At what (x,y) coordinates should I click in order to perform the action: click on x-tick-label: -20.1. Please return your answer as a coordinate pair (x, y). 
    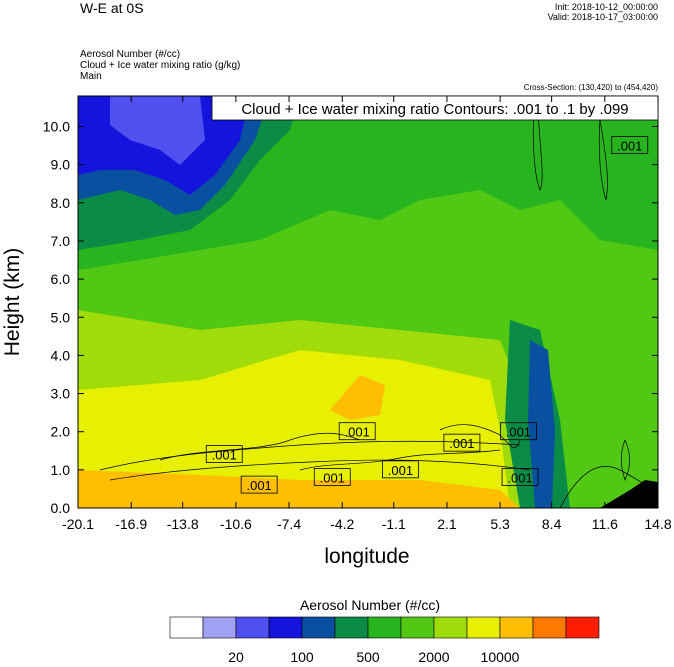
    Looking at the image, I should click on (78, 524).